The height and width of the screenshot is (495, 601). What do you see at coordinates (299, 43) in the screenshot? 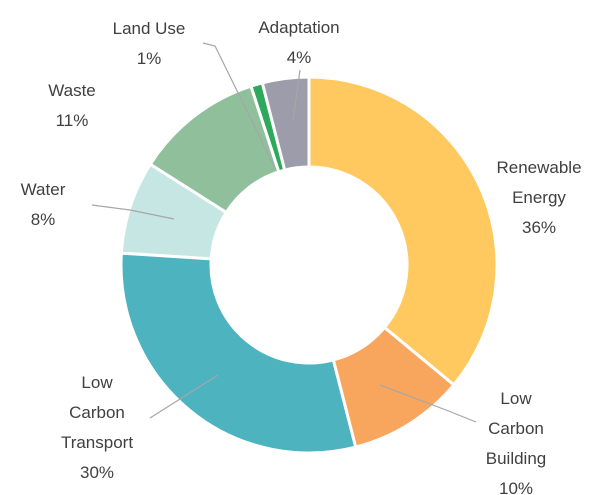
I see `data-label: Adaptation 4%` at bounding box center [299, 43].